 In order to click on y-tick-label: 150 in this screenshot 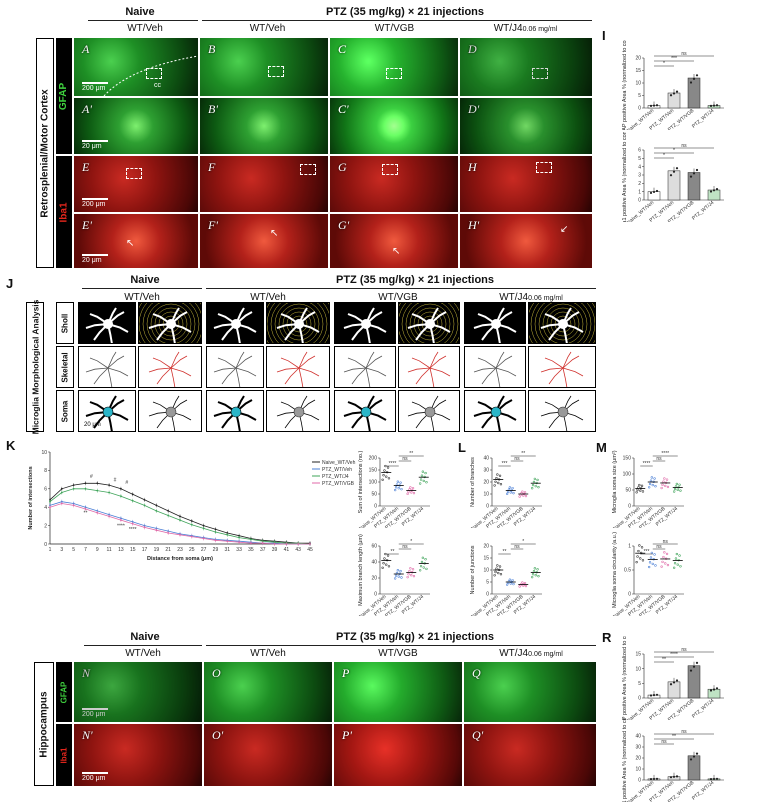, I will do `click(627, 459)`.